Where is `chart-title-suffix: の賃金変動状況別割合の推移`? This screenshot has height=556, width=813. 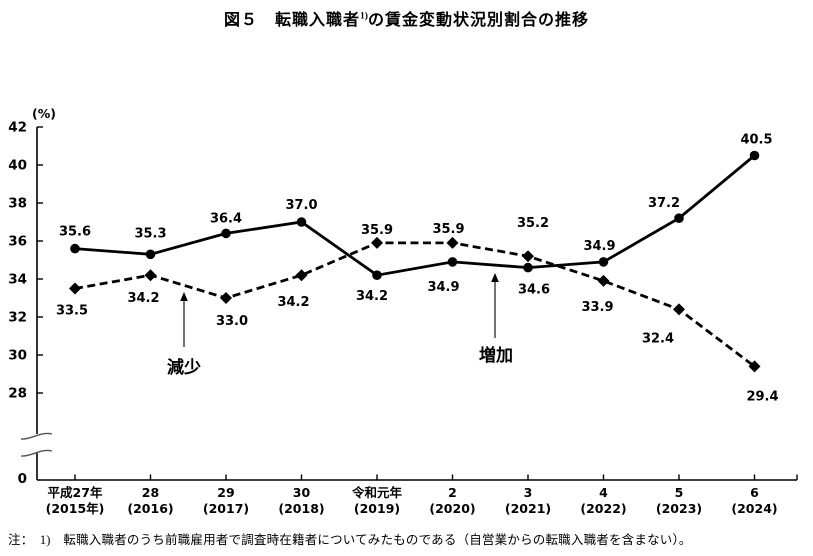 chart-title-suffix: の賃金変動状況別割合の推移 is located at coordinates (478, 20).